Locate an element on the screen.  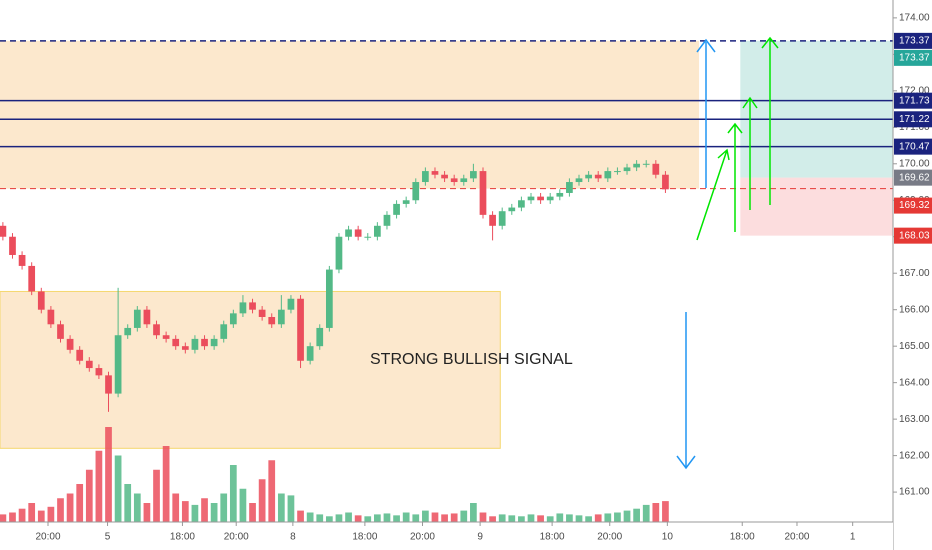
y-tick-label: 171.00 is located at coordinates (914, 127).